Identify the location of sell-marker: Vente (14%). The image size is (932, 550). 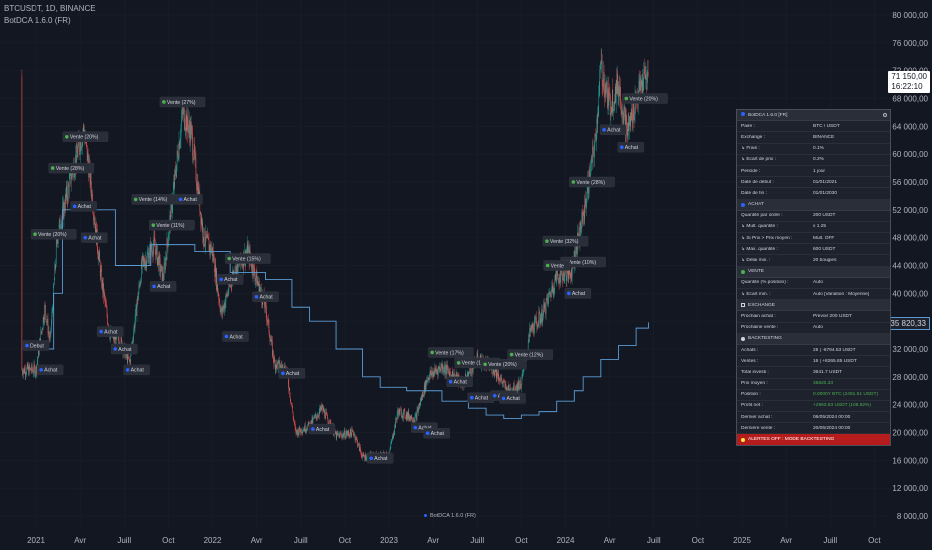
(154, 199).